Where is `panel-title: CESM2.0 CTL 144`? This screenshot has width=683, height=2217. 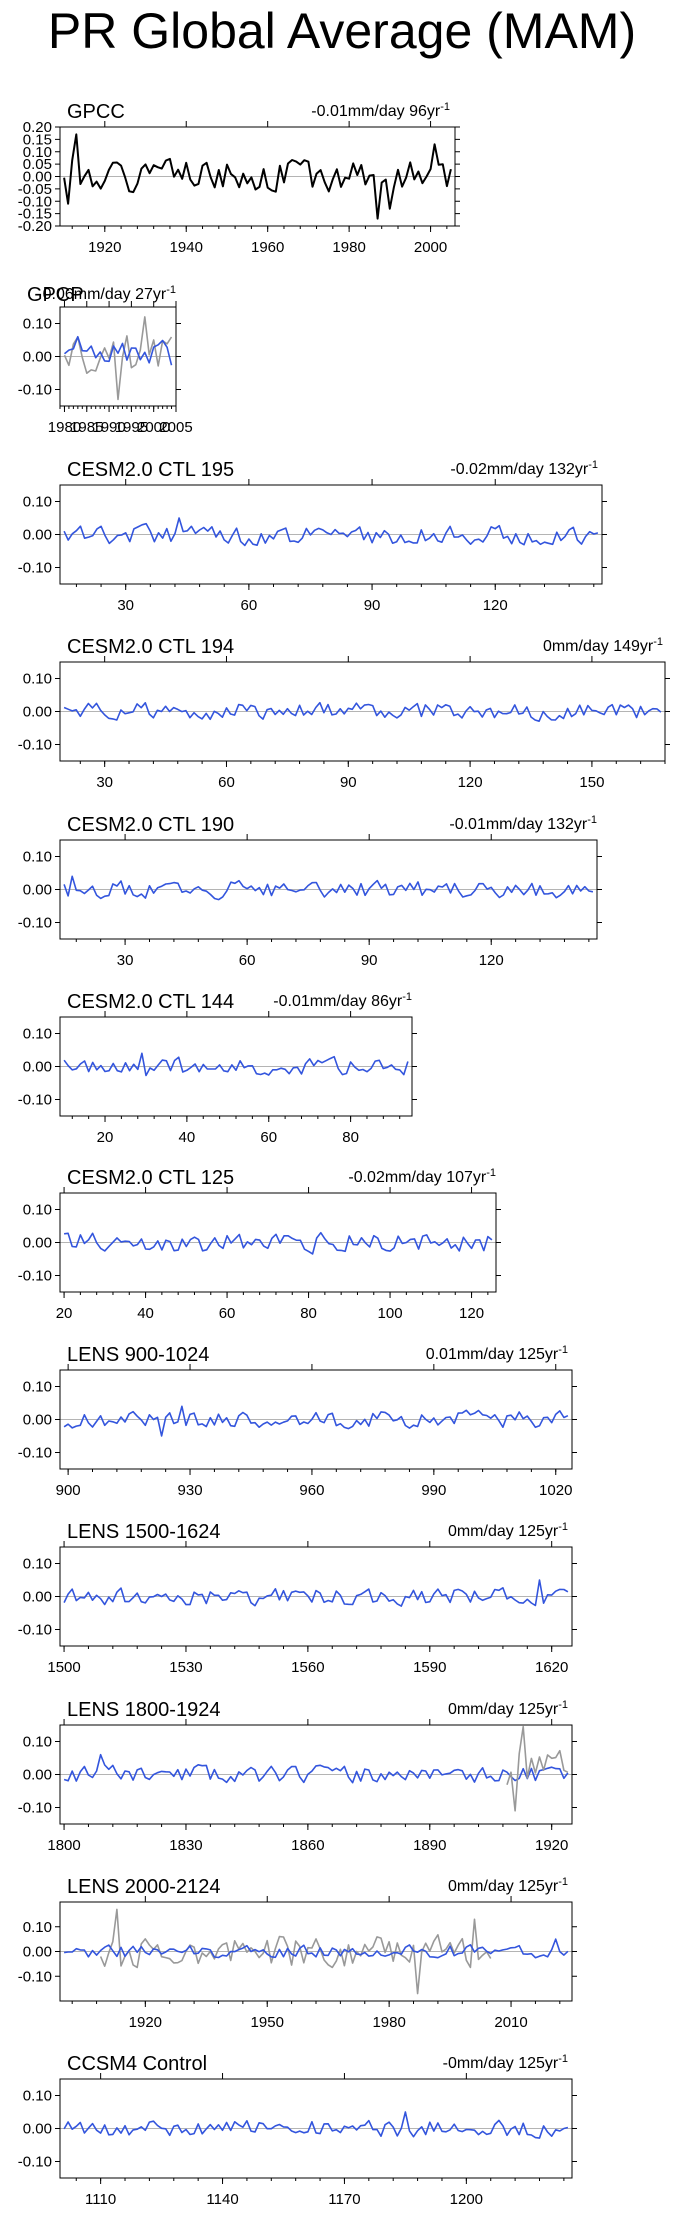
panel-title: CESM2.0 CTL 144 is located at coordinates (150, 1002).